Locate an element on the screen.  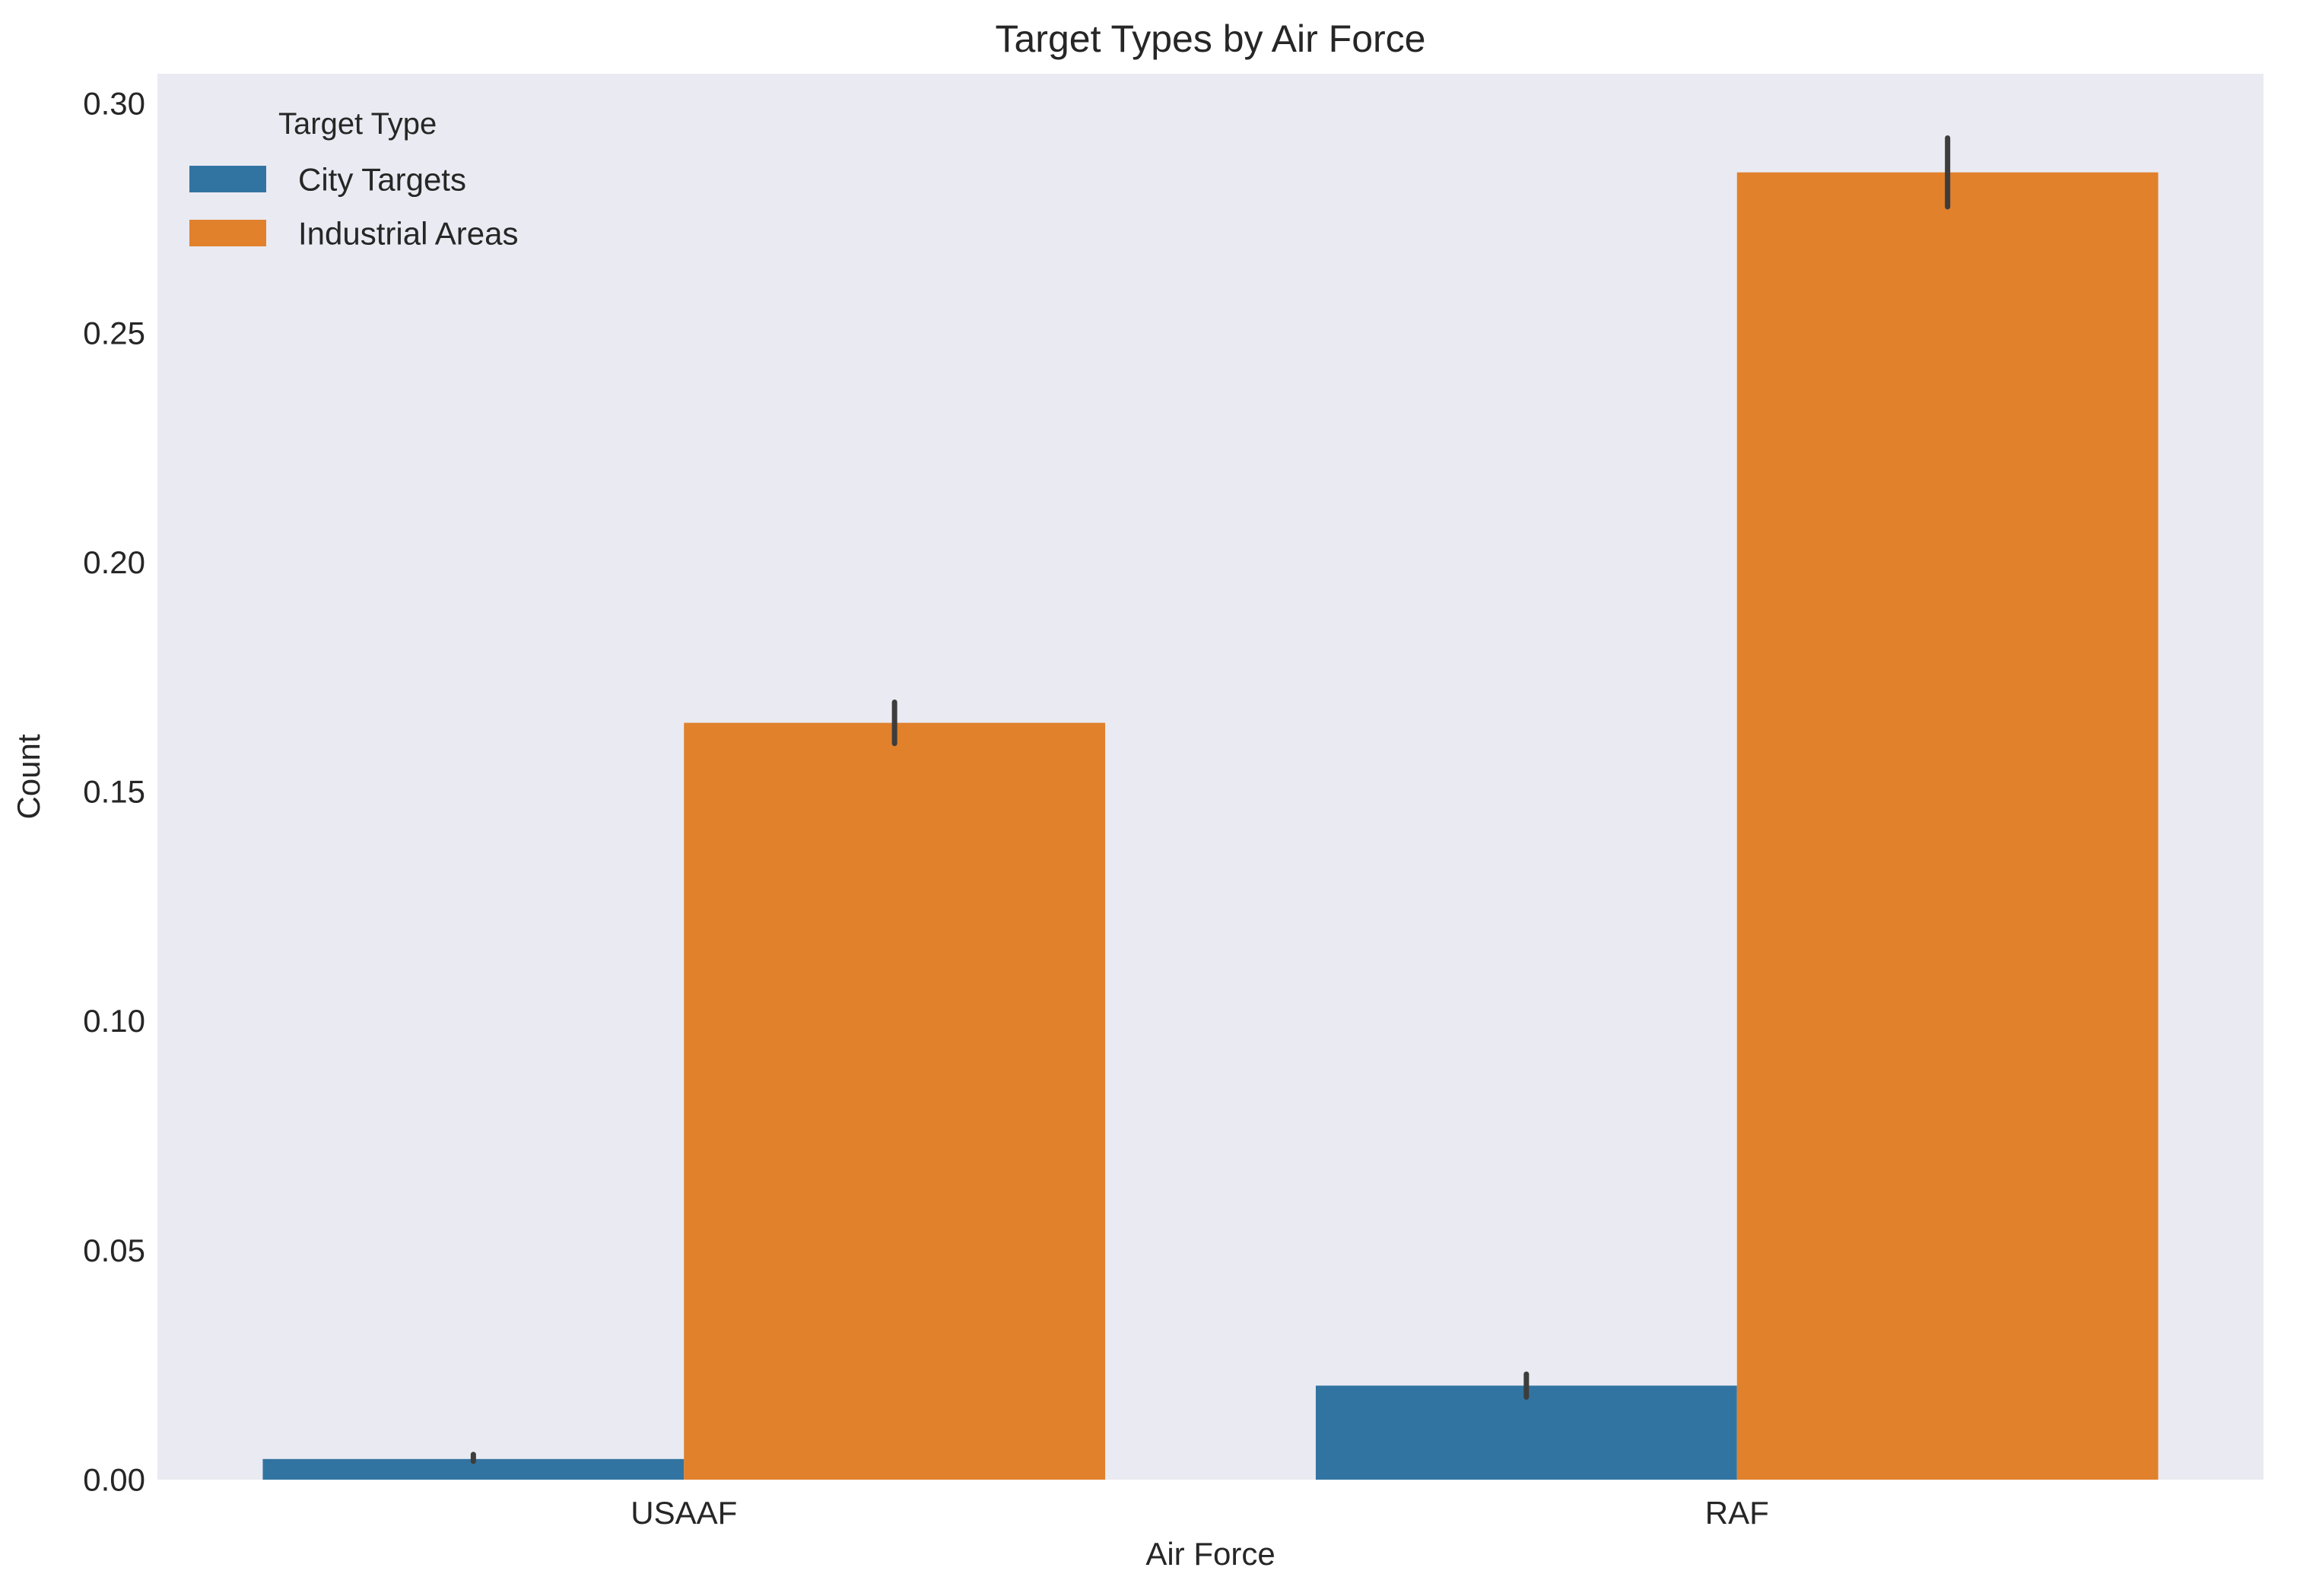
y-tick-label: 0.05 is located at coordinates (114, 1251).